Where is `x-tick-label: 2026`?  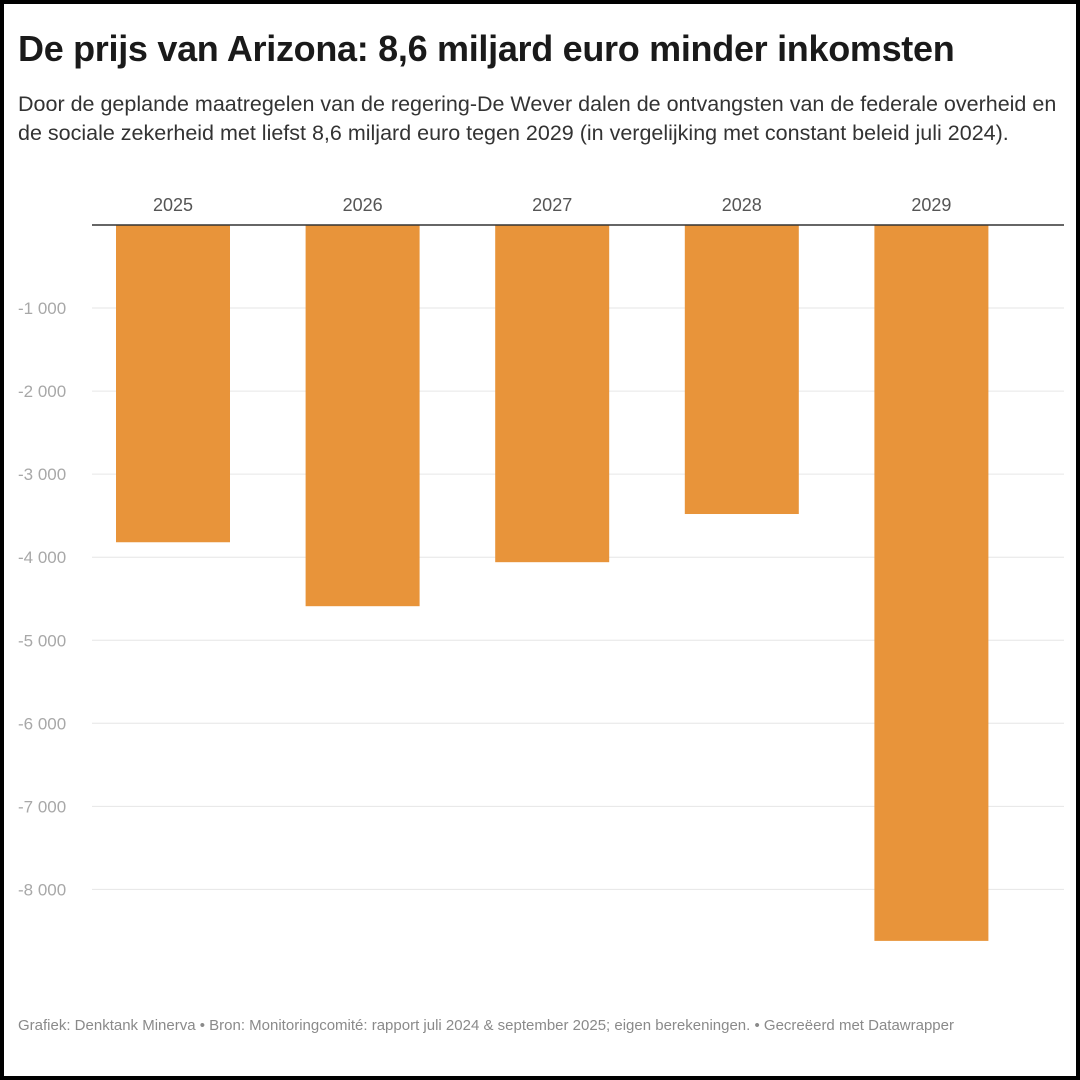
x-tick-label: 2026 is located at coordinates (363, 205).